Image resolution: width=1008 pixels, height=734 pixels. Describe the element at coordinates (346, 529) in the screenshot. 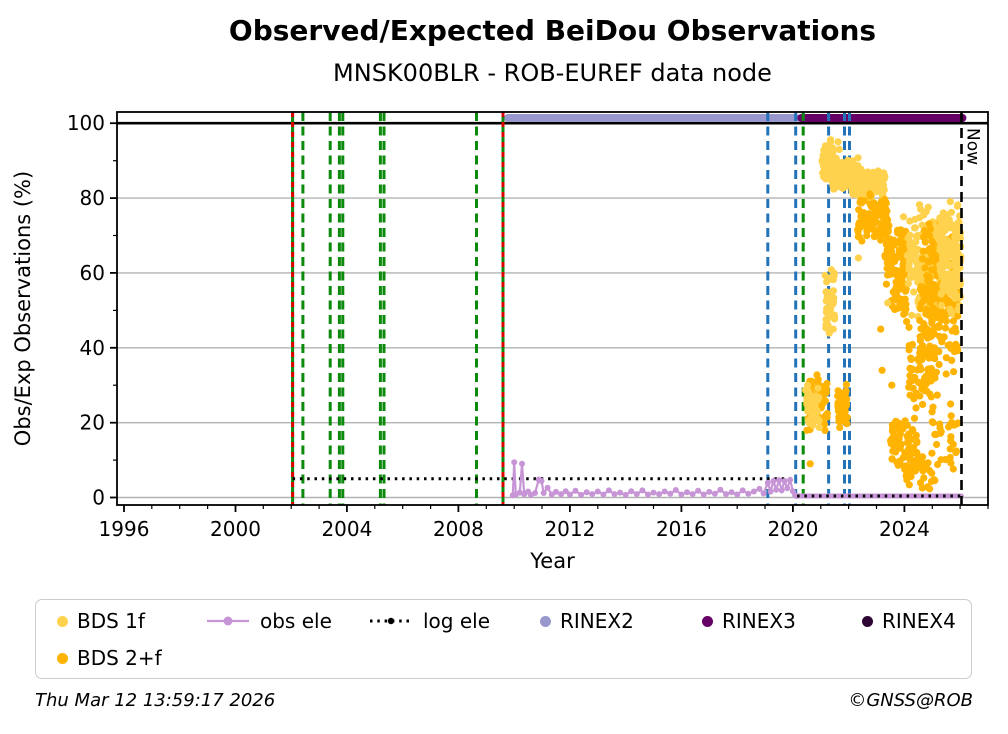

I see `svg-text: 2004` at that location.